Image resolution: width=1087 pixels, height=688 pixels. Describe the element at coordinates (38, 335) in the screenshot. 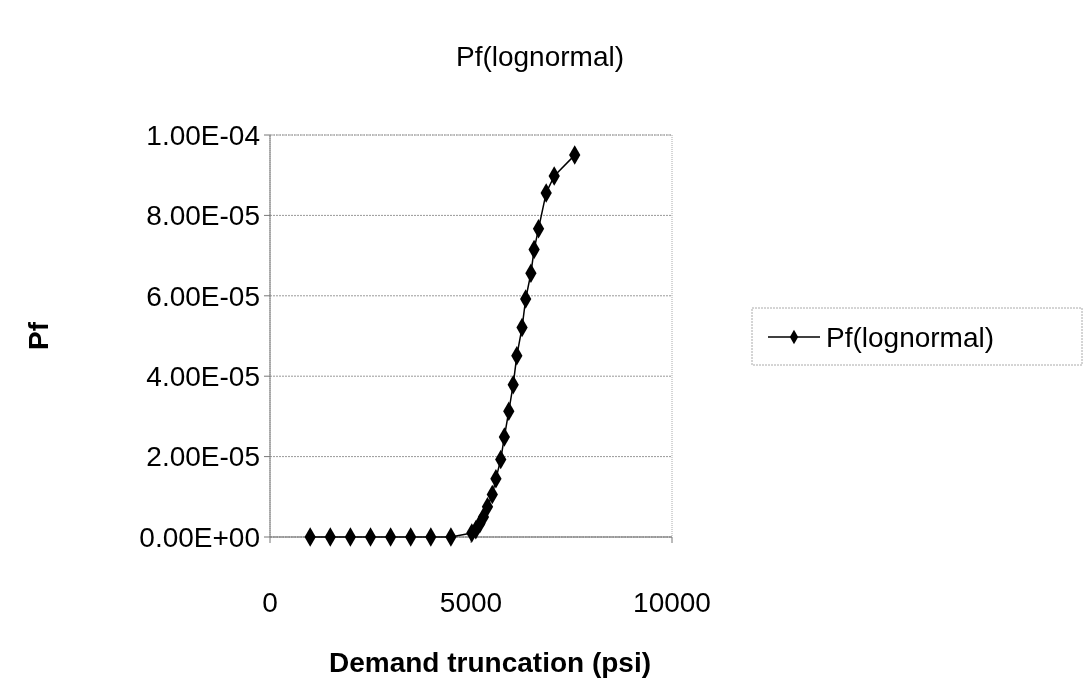

I see `y-axis-title: Pf` at that location.